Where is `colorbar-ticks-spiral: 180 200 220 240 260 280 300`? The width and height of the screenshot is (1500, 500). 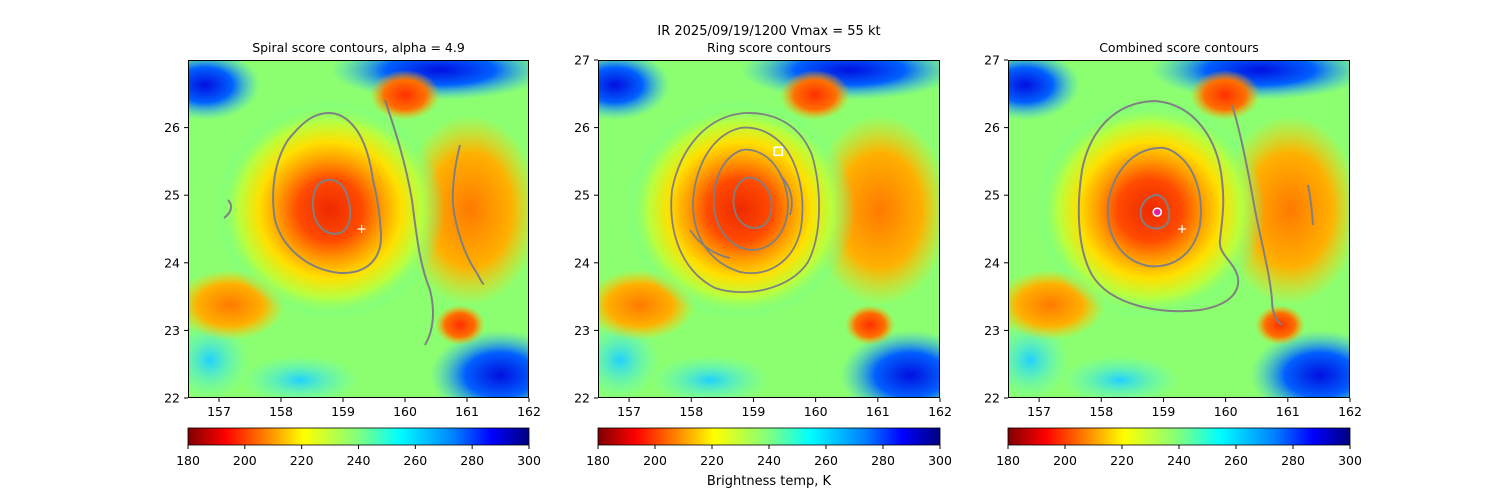 colorbar-ticks-spiral: 180 200 220 240 260 280 300 is located at coordinates (358, 456).